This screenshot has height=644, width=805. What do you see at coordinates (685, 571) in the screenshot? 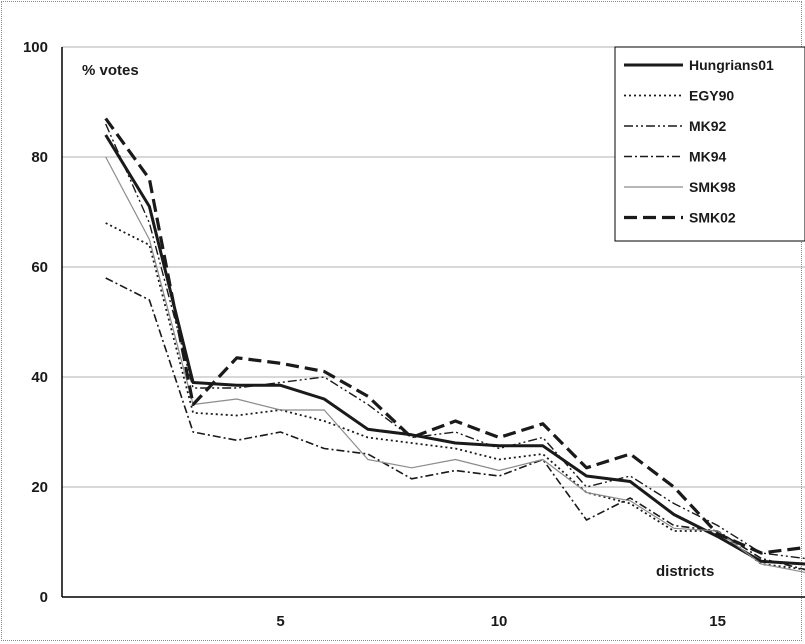
I see `x-axis-label: districts` at bounding box center [685, 571].